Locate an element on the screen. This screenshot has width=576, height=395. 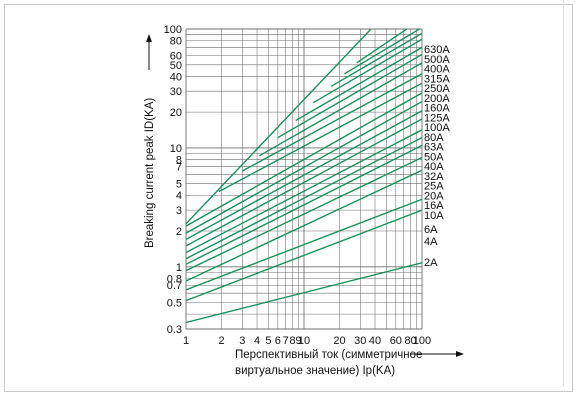
x-tick-label: 20 is located at coordinates (339, 341).